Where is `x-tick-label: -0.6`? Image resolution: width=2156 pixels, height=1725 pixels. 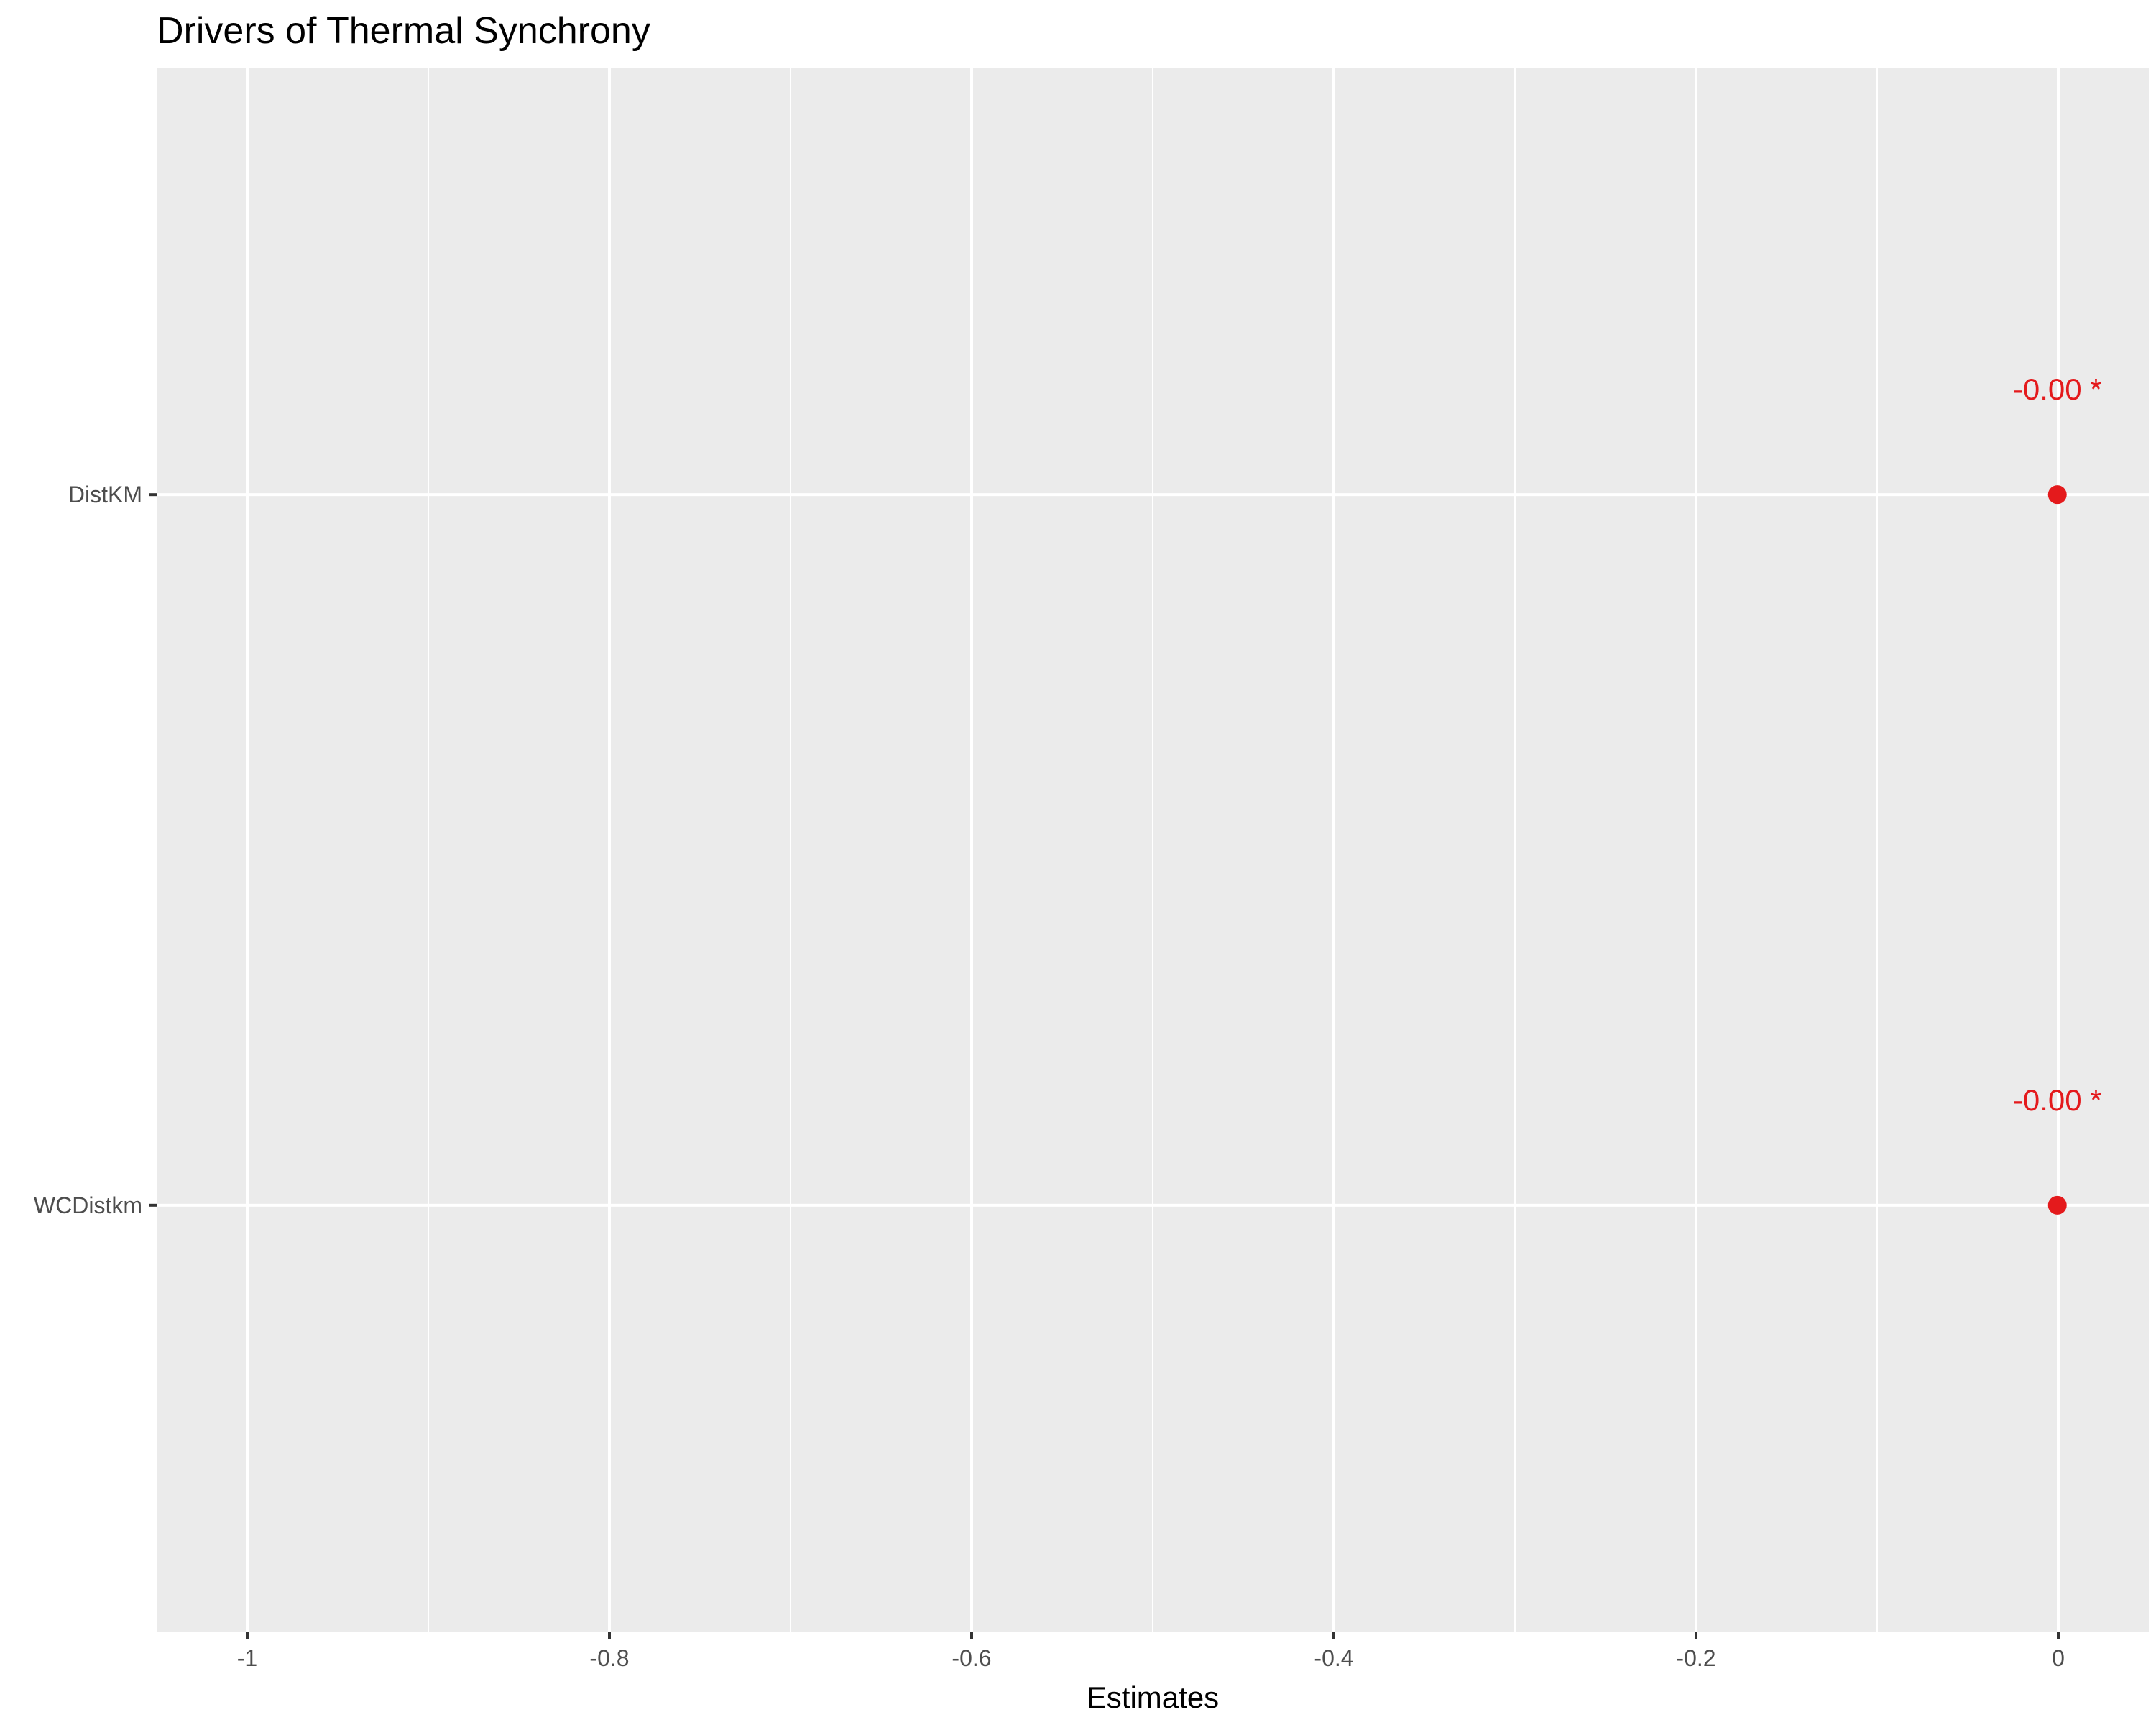
x-tick-label: -0.6 is located at coordinates (971, 1658).